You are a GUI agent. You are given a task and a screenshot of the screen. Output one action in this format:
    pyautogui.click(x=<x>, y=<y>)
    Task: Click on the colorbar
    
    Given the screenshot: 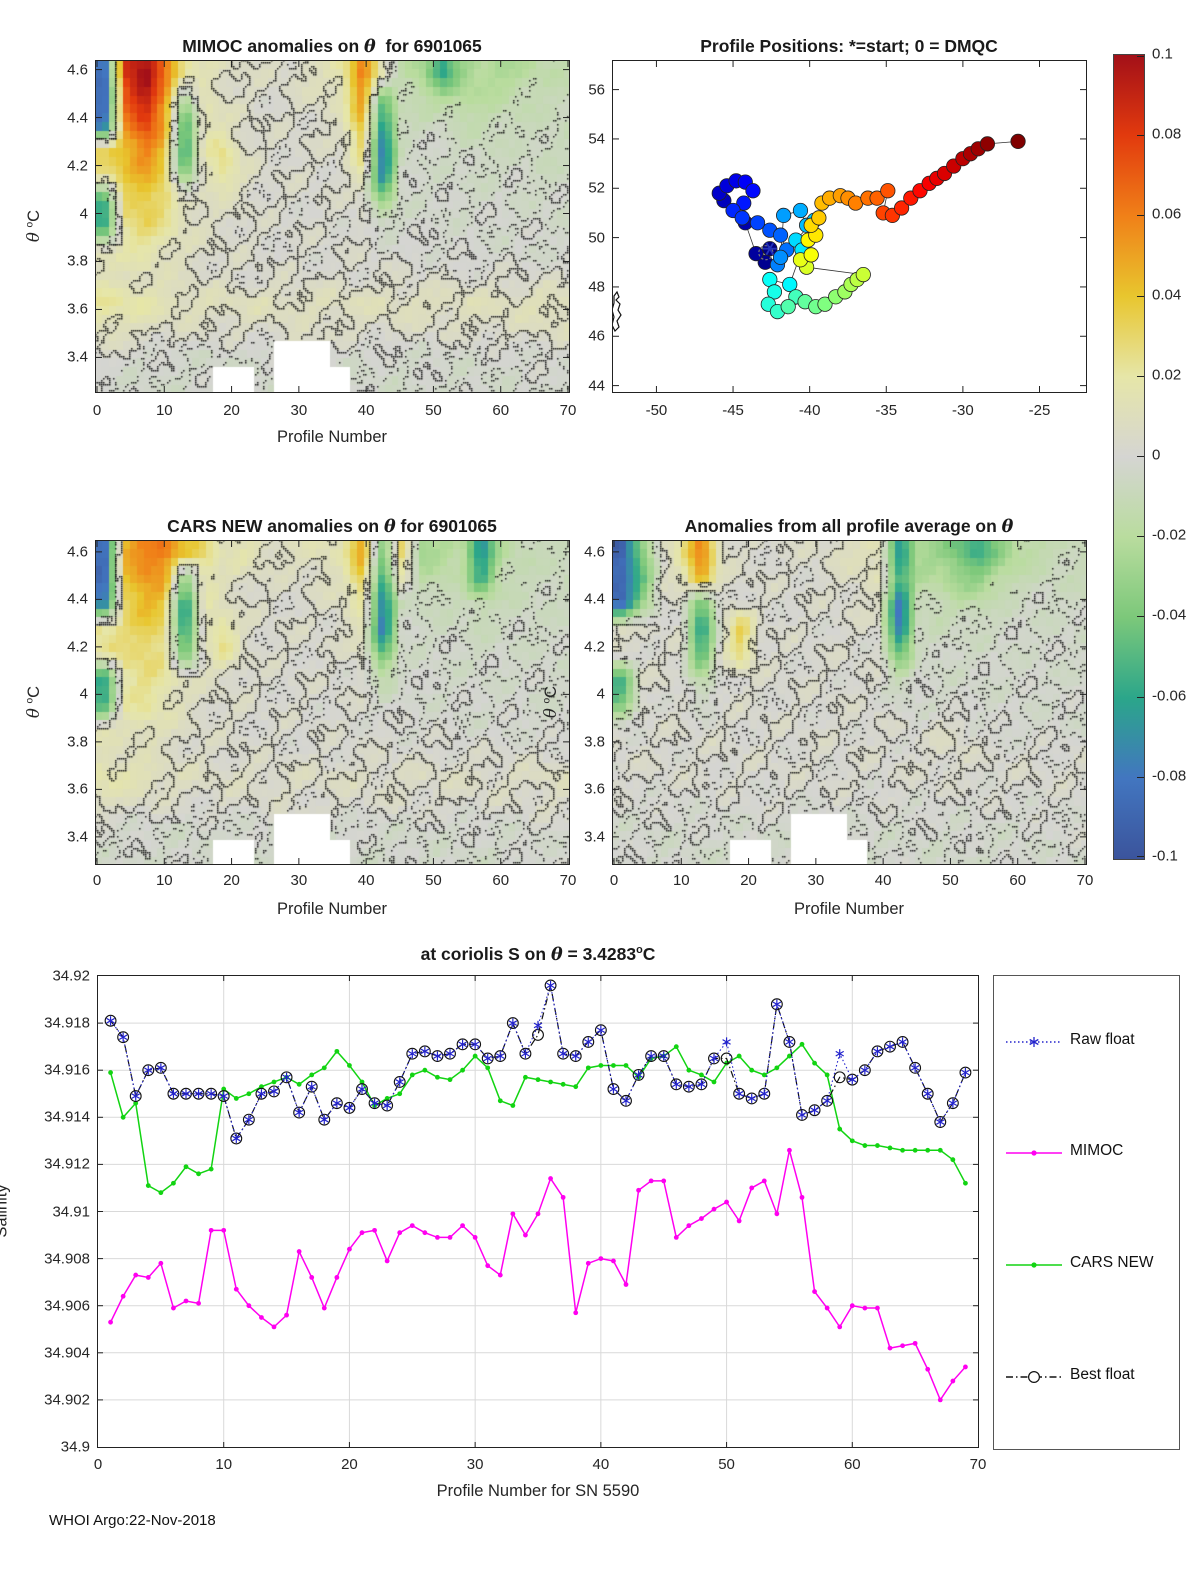 What is the action you would take?
    pyautogui.click(x=1129, y=457)
    